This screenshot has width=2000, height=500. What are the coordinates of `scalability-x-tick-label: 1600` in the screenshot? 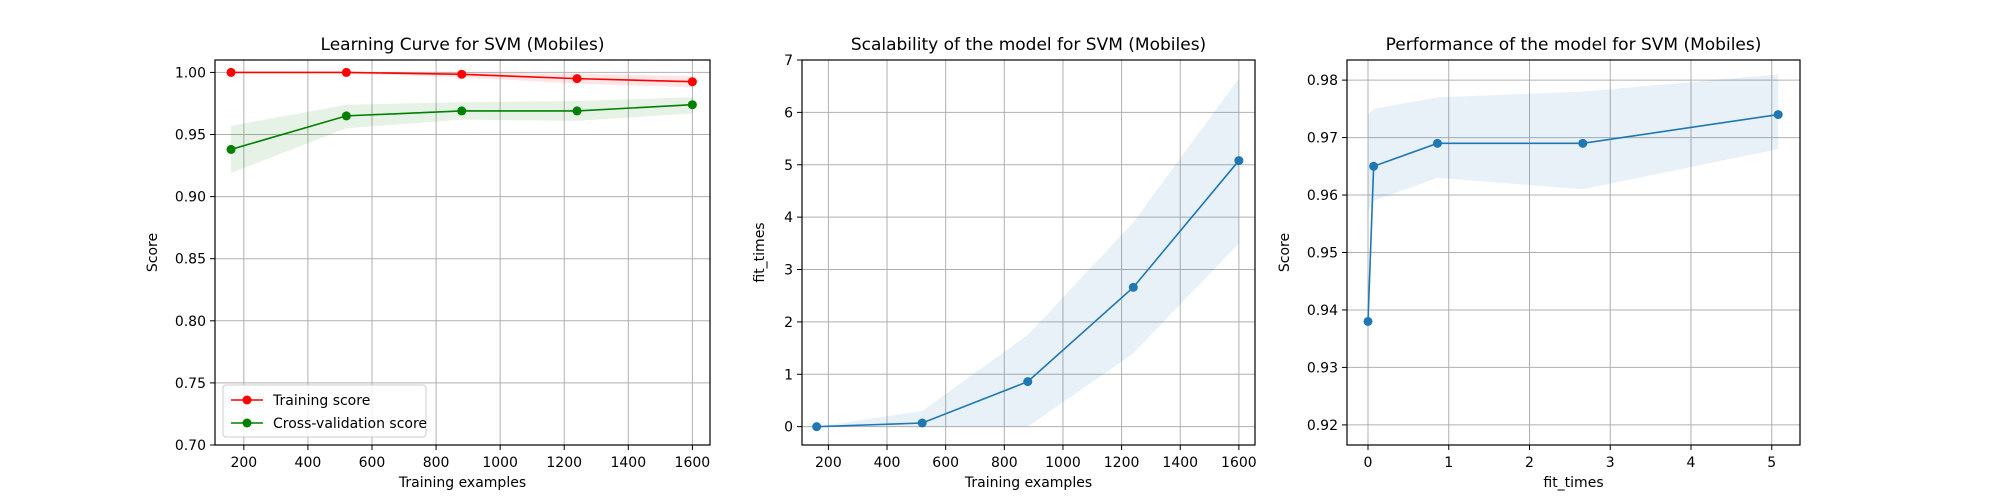 It's located at (1239, 463).